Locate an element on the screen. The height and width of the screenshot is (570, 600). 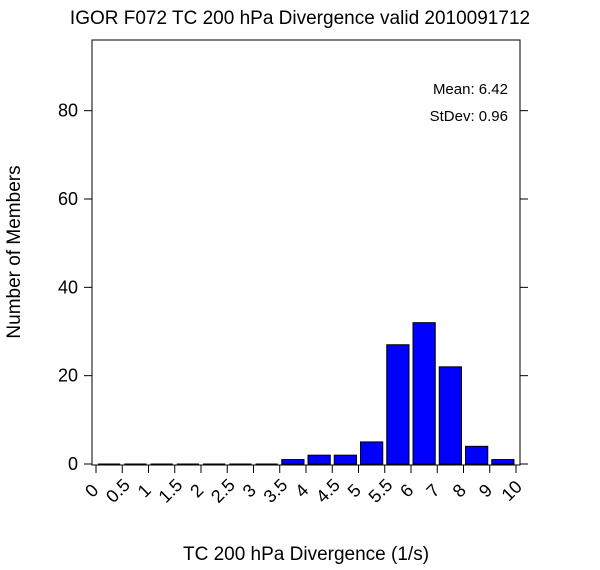
x-axis: 0 0.5 1 1.5 2 2.5 3 3.5 4 4.5 5 5.5 6 7 8 9 10 is located at coordinates (303, 486).